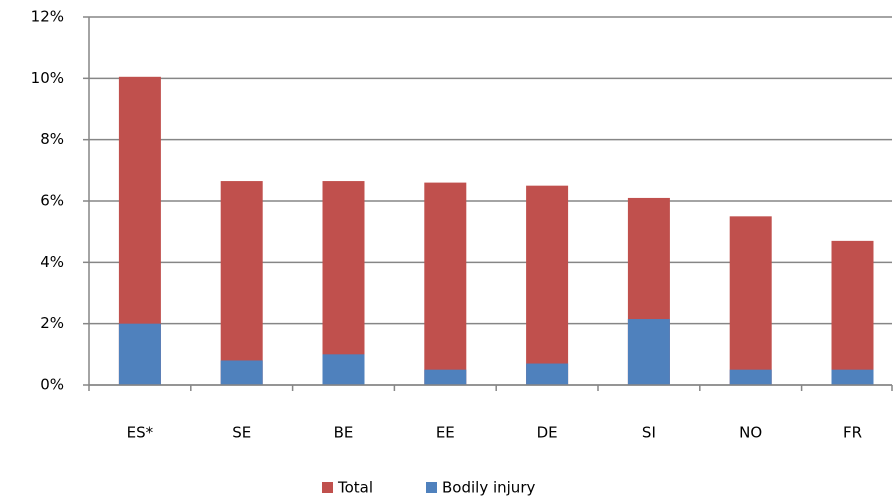 The width and height of the screenshot is (893, 500). What do you see at coordinates (750, 433) in the screenshot?
I see `x-tick-label: NO` at bounding box center [750, 433].